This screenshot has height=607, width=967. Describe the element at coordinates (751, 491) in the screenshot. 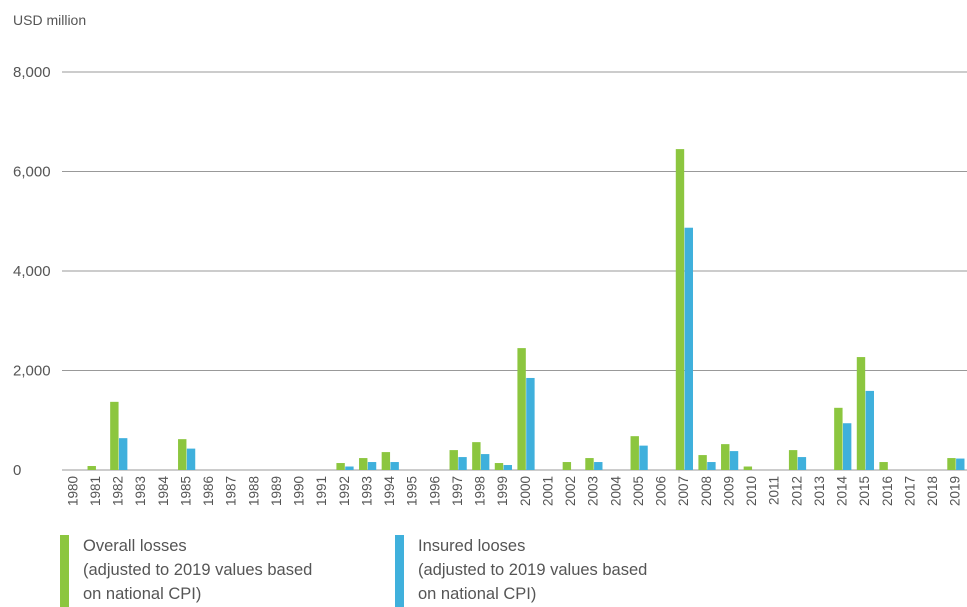

I see `x-tick-label: 2010` at that location.